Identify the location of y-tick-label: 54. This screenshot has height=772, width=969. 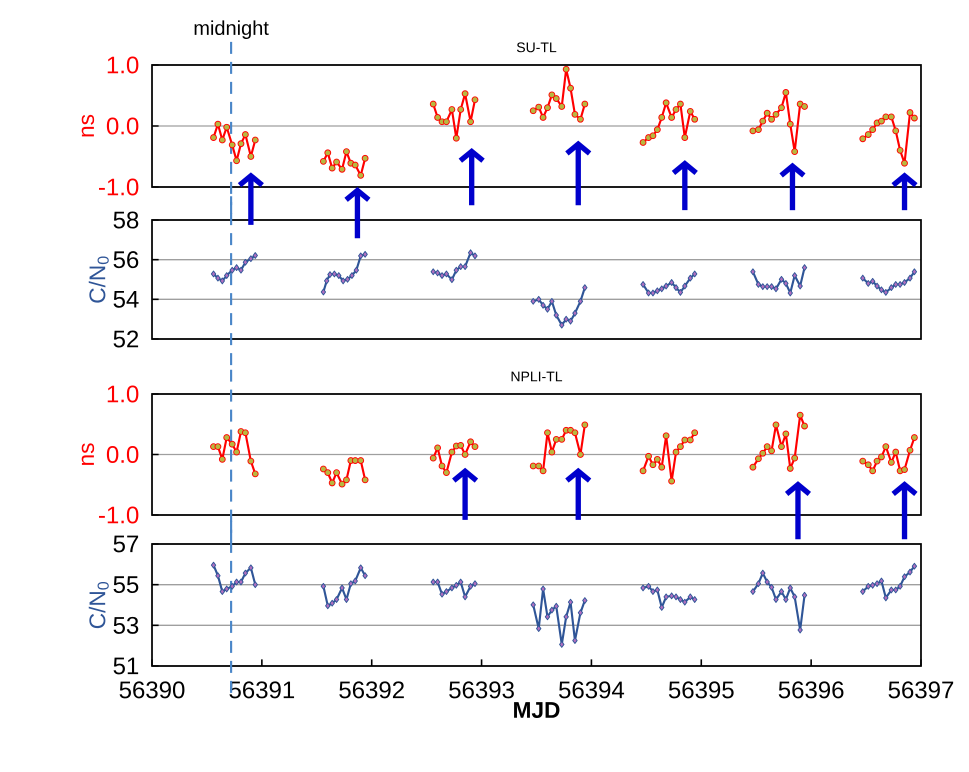
(126, 299).